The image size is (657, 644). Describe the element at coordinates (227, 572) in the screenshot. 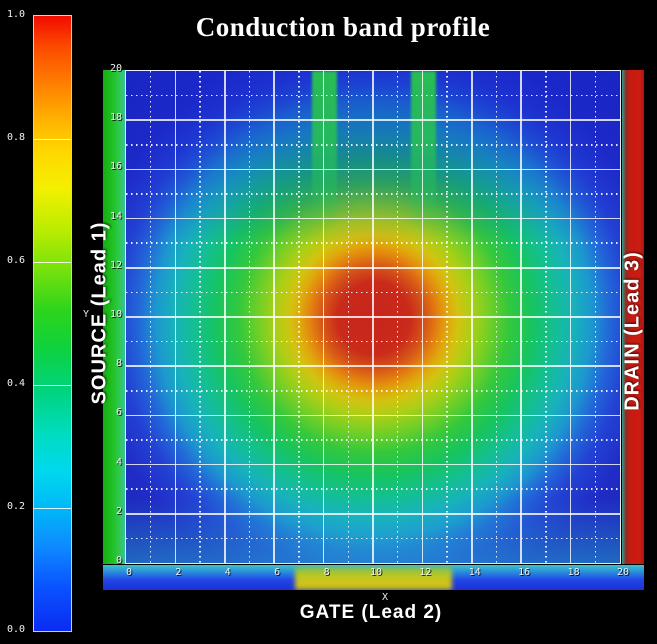

I see `x-tick-label: 4` at that location.